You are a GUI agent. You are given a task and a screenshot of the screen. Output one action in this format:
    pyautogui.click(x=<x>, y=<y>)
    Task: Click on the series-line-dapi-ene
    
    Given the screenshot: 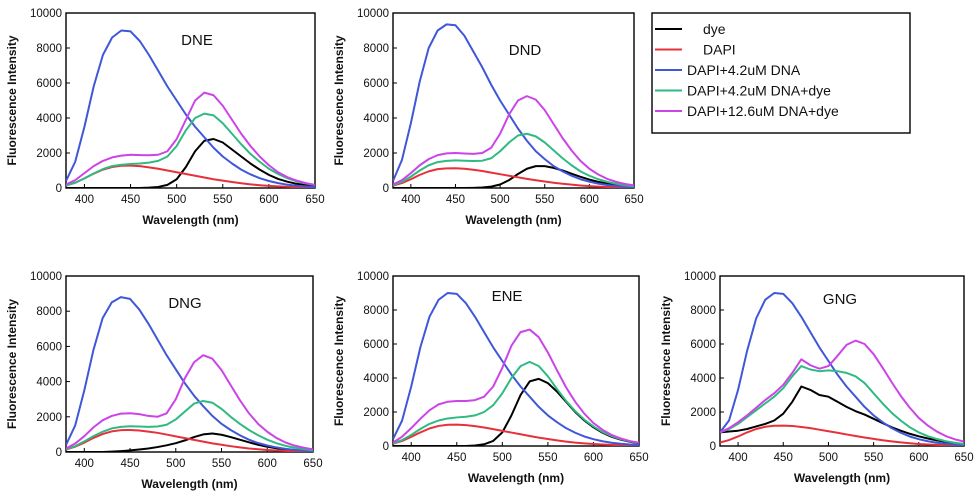 What is the action you would take?
    pyautogui.click(x=516, y=434)
    